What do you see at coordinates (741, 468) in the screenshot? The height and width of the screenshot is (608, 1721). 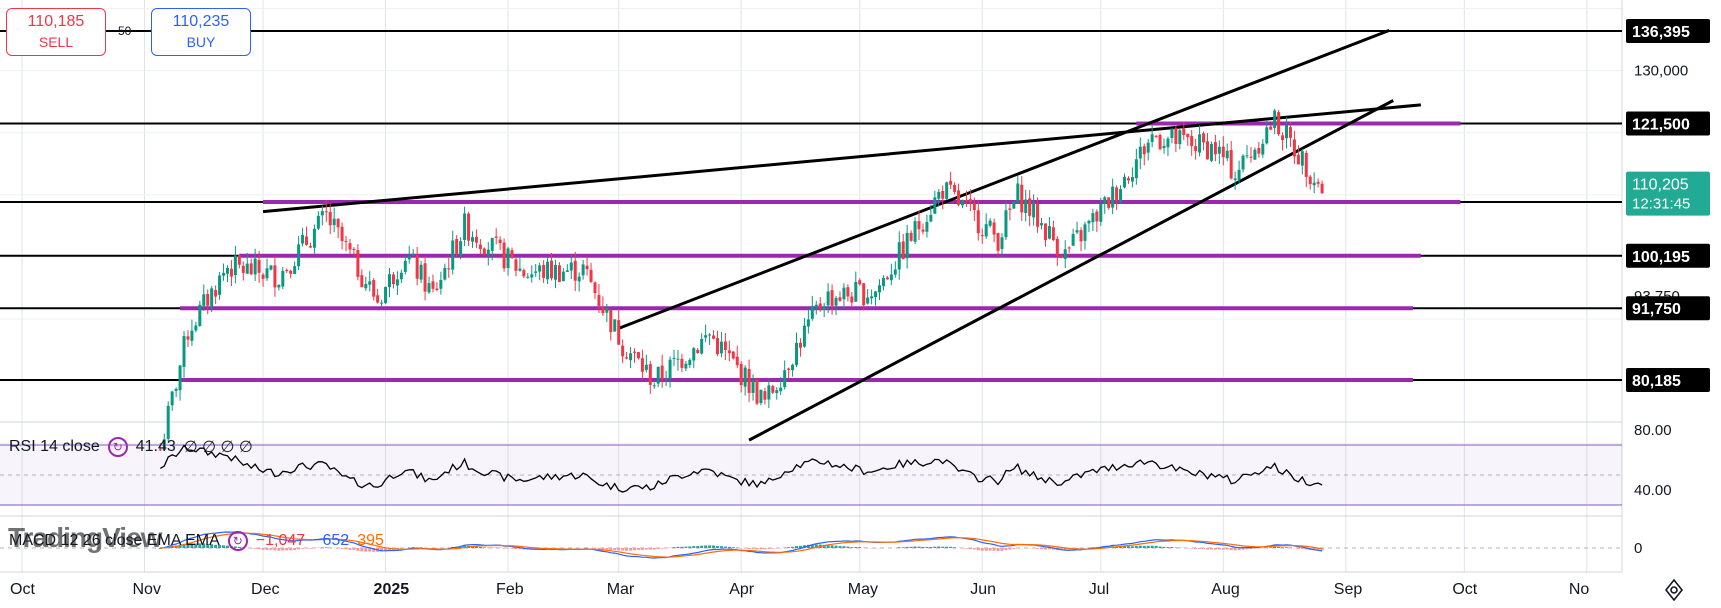 I see `rsi-line` at bounding box center [741, 468].